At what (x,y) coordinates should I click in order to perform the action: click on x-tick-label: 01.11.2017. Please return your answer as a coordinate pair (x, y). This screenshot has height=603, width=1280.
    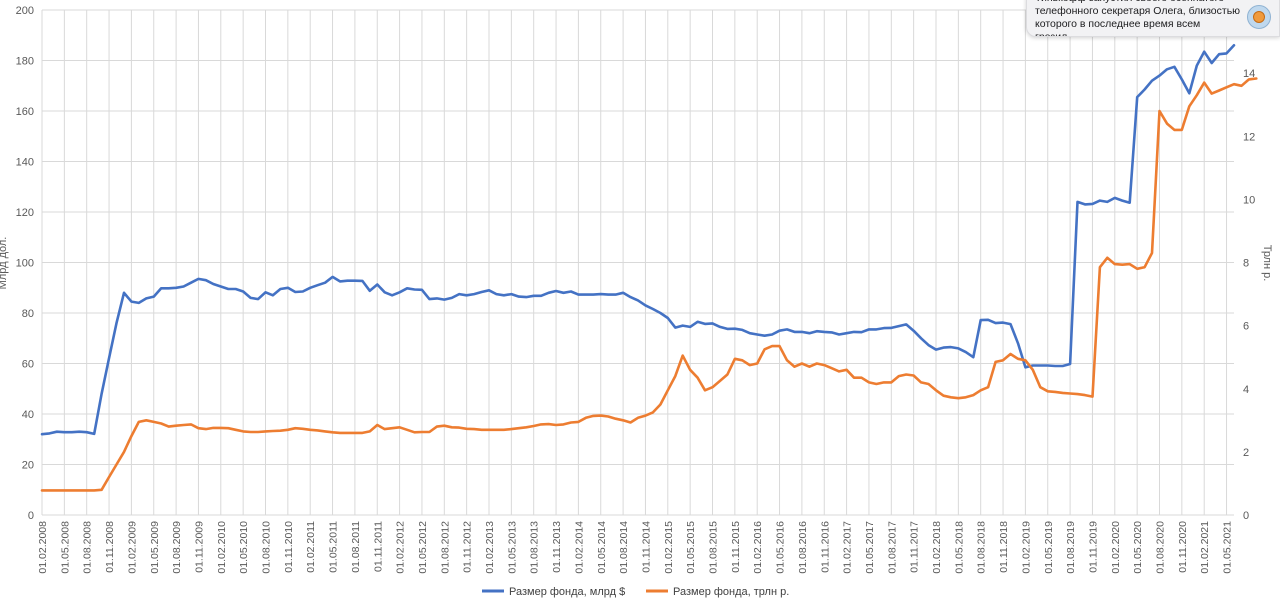
    Looking at the image, I should click on (915, 547).